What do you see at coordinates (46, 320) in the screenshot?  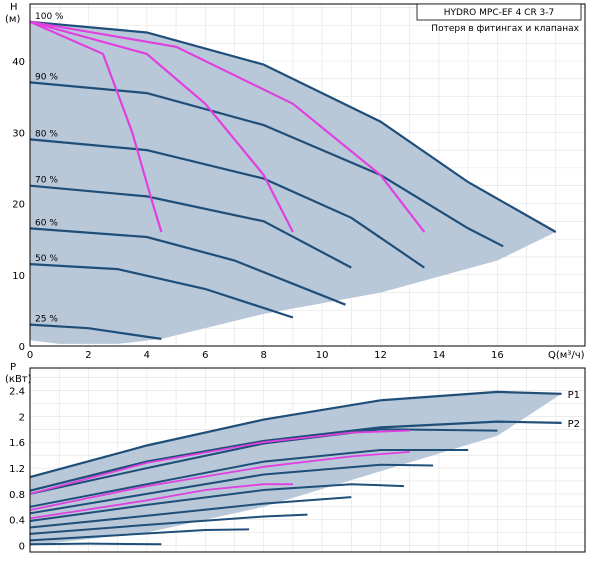 I see `speed-label: 25 %` at bounding box center [46, 320].